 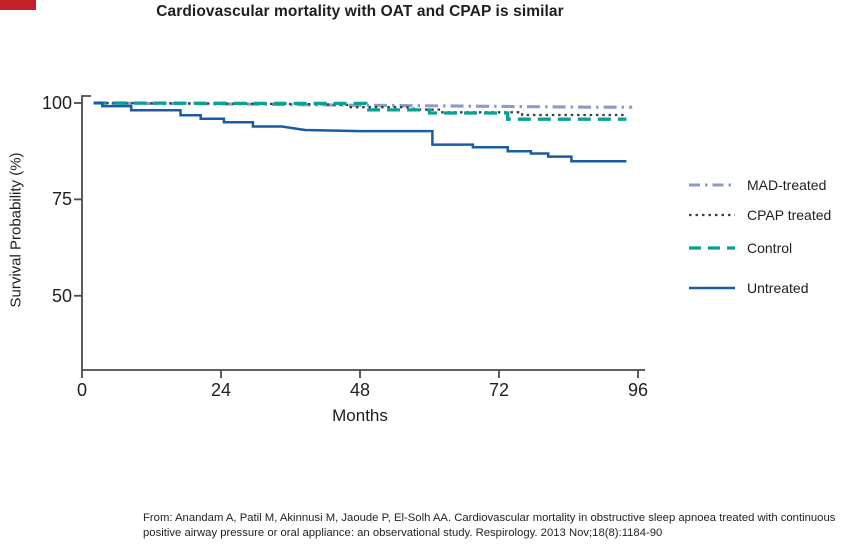 I want to click on legend-label-control: Control, so click(x=770, y=248).